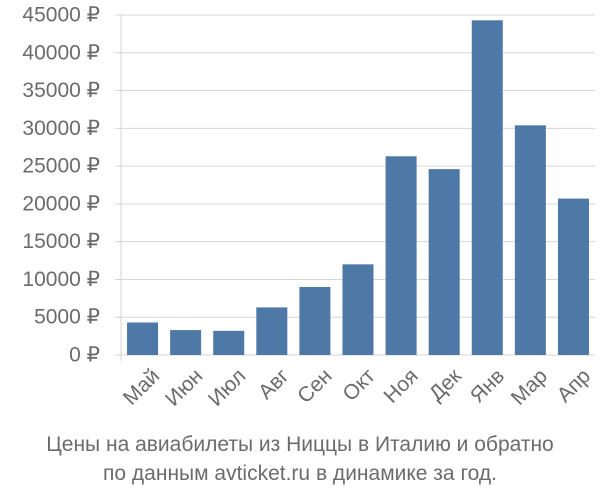 Image resolution: width=600 pixels, height=500 pixels. What do you see at coordinates (84, 355) in the screenshot?
I see `y-tick-label: 0 ₽` at bounding box center [84, 355].